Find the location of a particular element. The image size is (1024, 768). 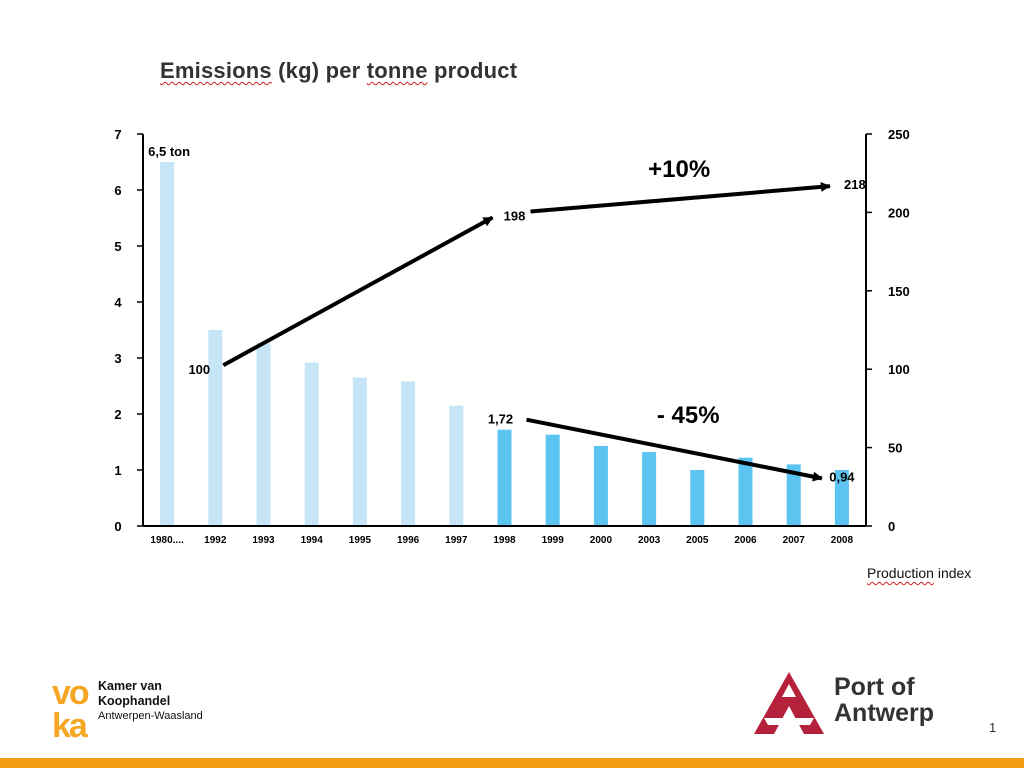

data-label-1980: 6,5 ton is located at coordinates (169, 151).